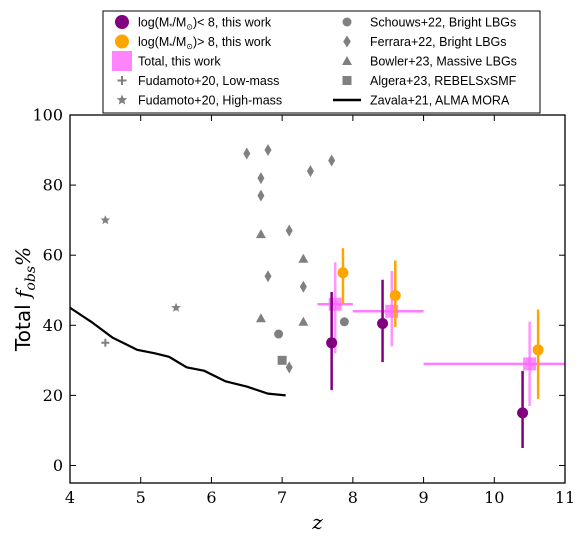 This screenshot has height=542, width=585. What do you see at coordinates (494, 497) in the screenshot?
I see `x-tick-label: 10` at bounding box center [494, 497].